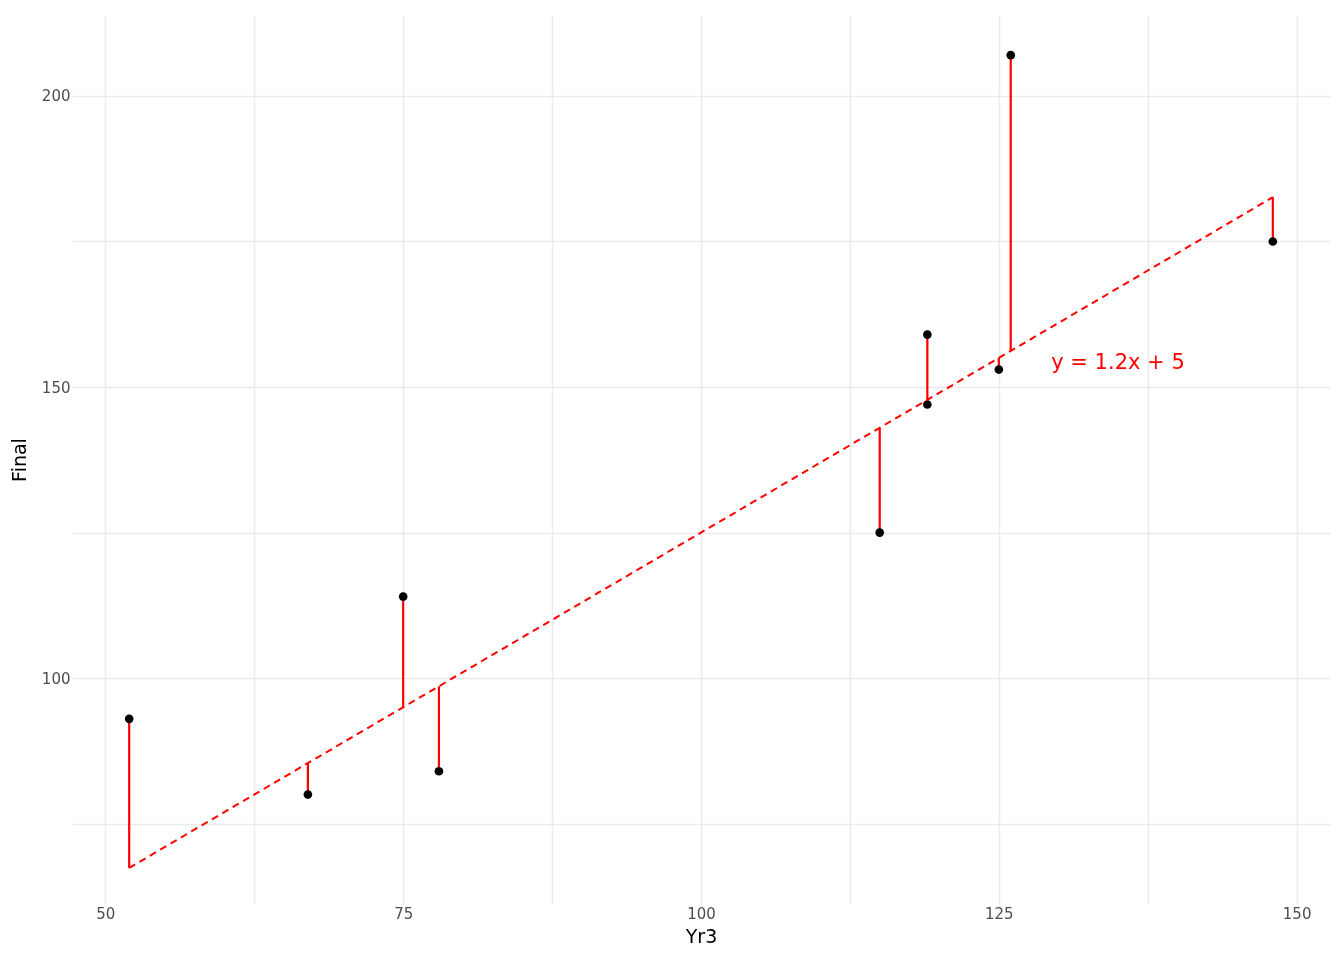 The image size is (1344, 960). Describe the element at coordinates (18, 460) in the screenshot. I see `y-axis-title: Final` at that location.